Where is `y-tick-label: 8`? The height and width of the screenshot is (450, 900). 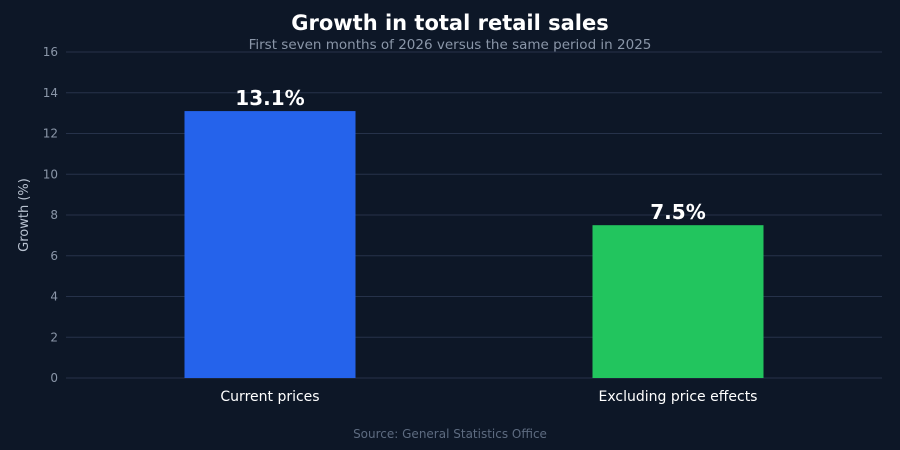
y-tick-label: 8 is located at coordinates (54, 215).